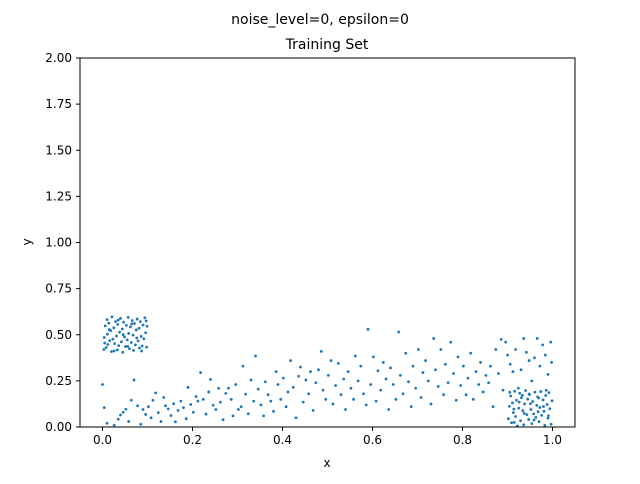 The height and width of the screenshot is (484, 640). Describe the element at coordinates (27, 241) in the screenshot. I see `y-axis-label: y` at that location.